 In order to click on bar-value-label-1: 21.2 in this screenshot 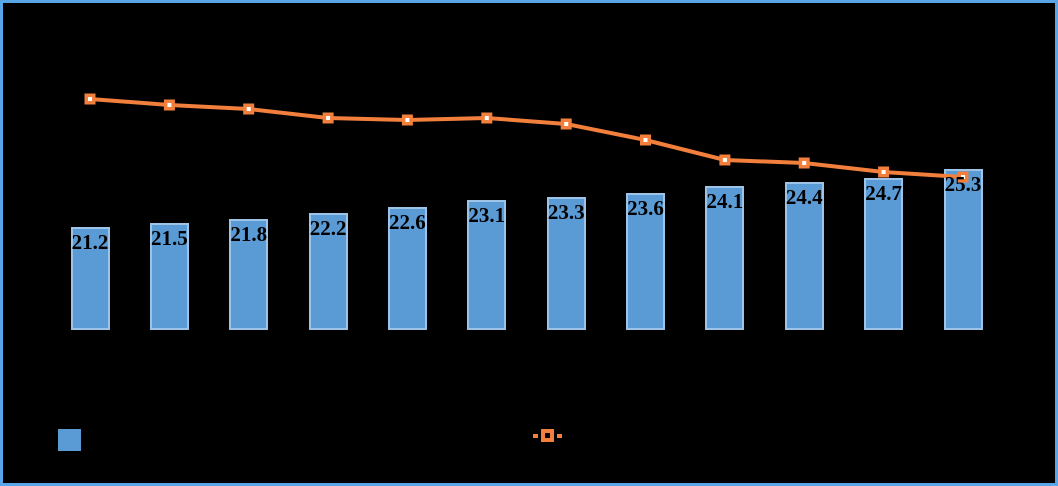, I will do `click(90, 242)`.